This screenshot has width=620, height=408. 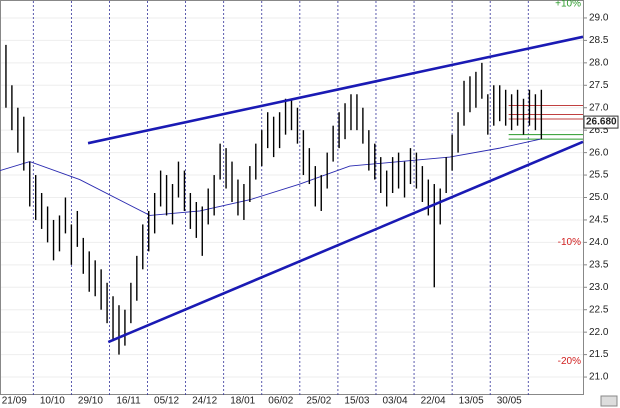 What do you see at coordinates (599, 332) in the screenshot?
I see `y-tick-label: 22.0` at bounding box center [599, 332].